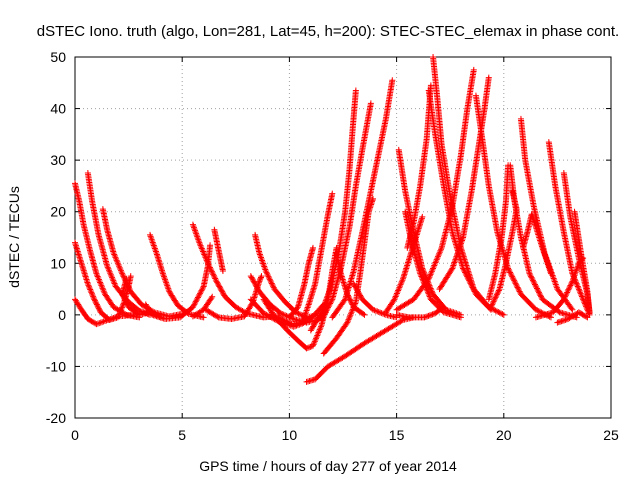  I want to click on y-tick-label: 50, so click(58, 57).